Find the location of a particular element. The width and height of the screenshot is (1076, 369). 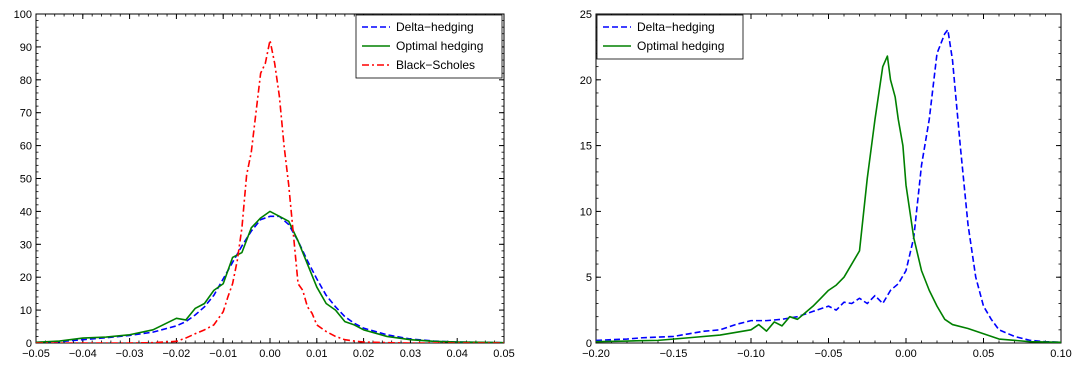

y-tick-label: 80 is located at coordinates (26, 81).